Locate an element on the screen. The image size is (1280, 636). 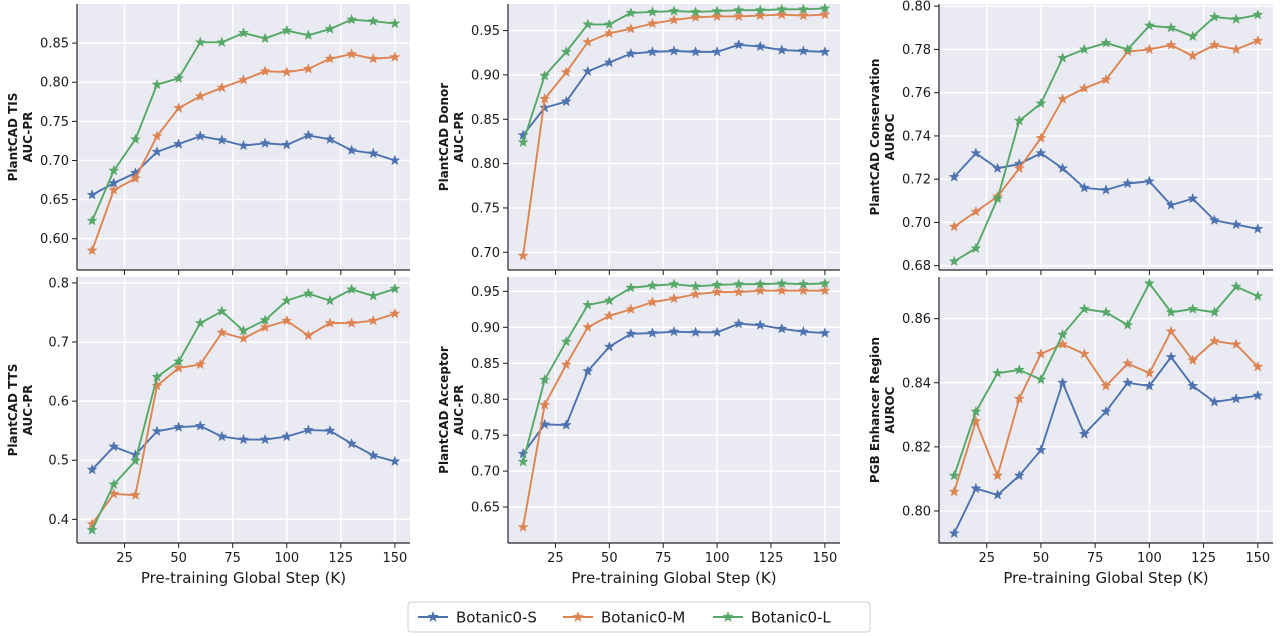
y-tick-label: 0.70 is located at coordinates (485, 253).